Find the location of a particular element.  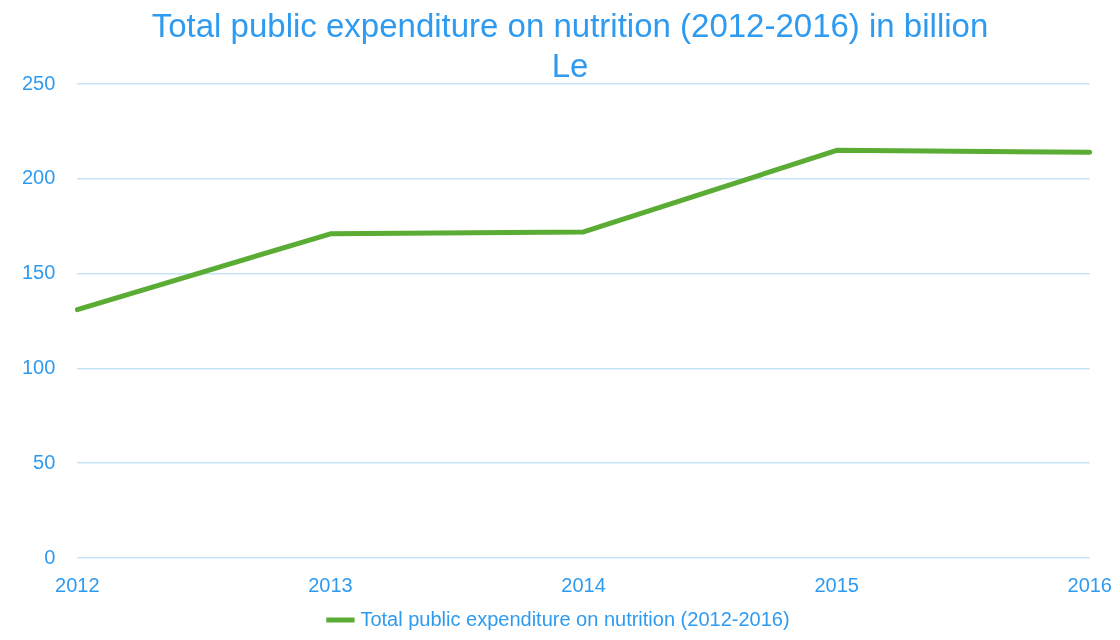

x-tick-label: 2014 is located at coordinates (583, 584).